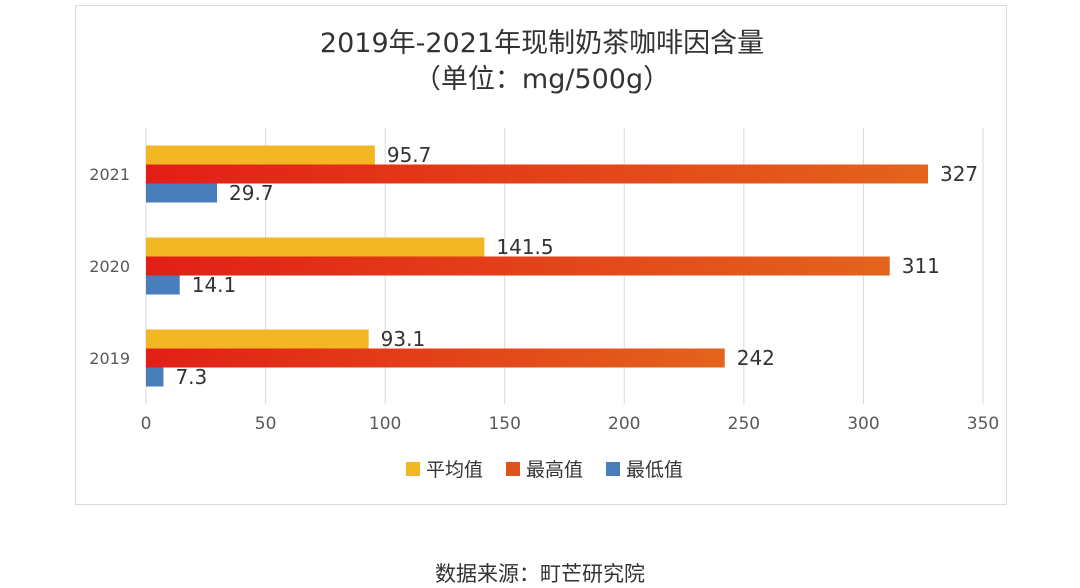 Image resolution: width=1080 pixels, height=588 pixels. Describe the element at coordinates (214, 285) in the screenshot. I see `data-label: 14.1` at that location.